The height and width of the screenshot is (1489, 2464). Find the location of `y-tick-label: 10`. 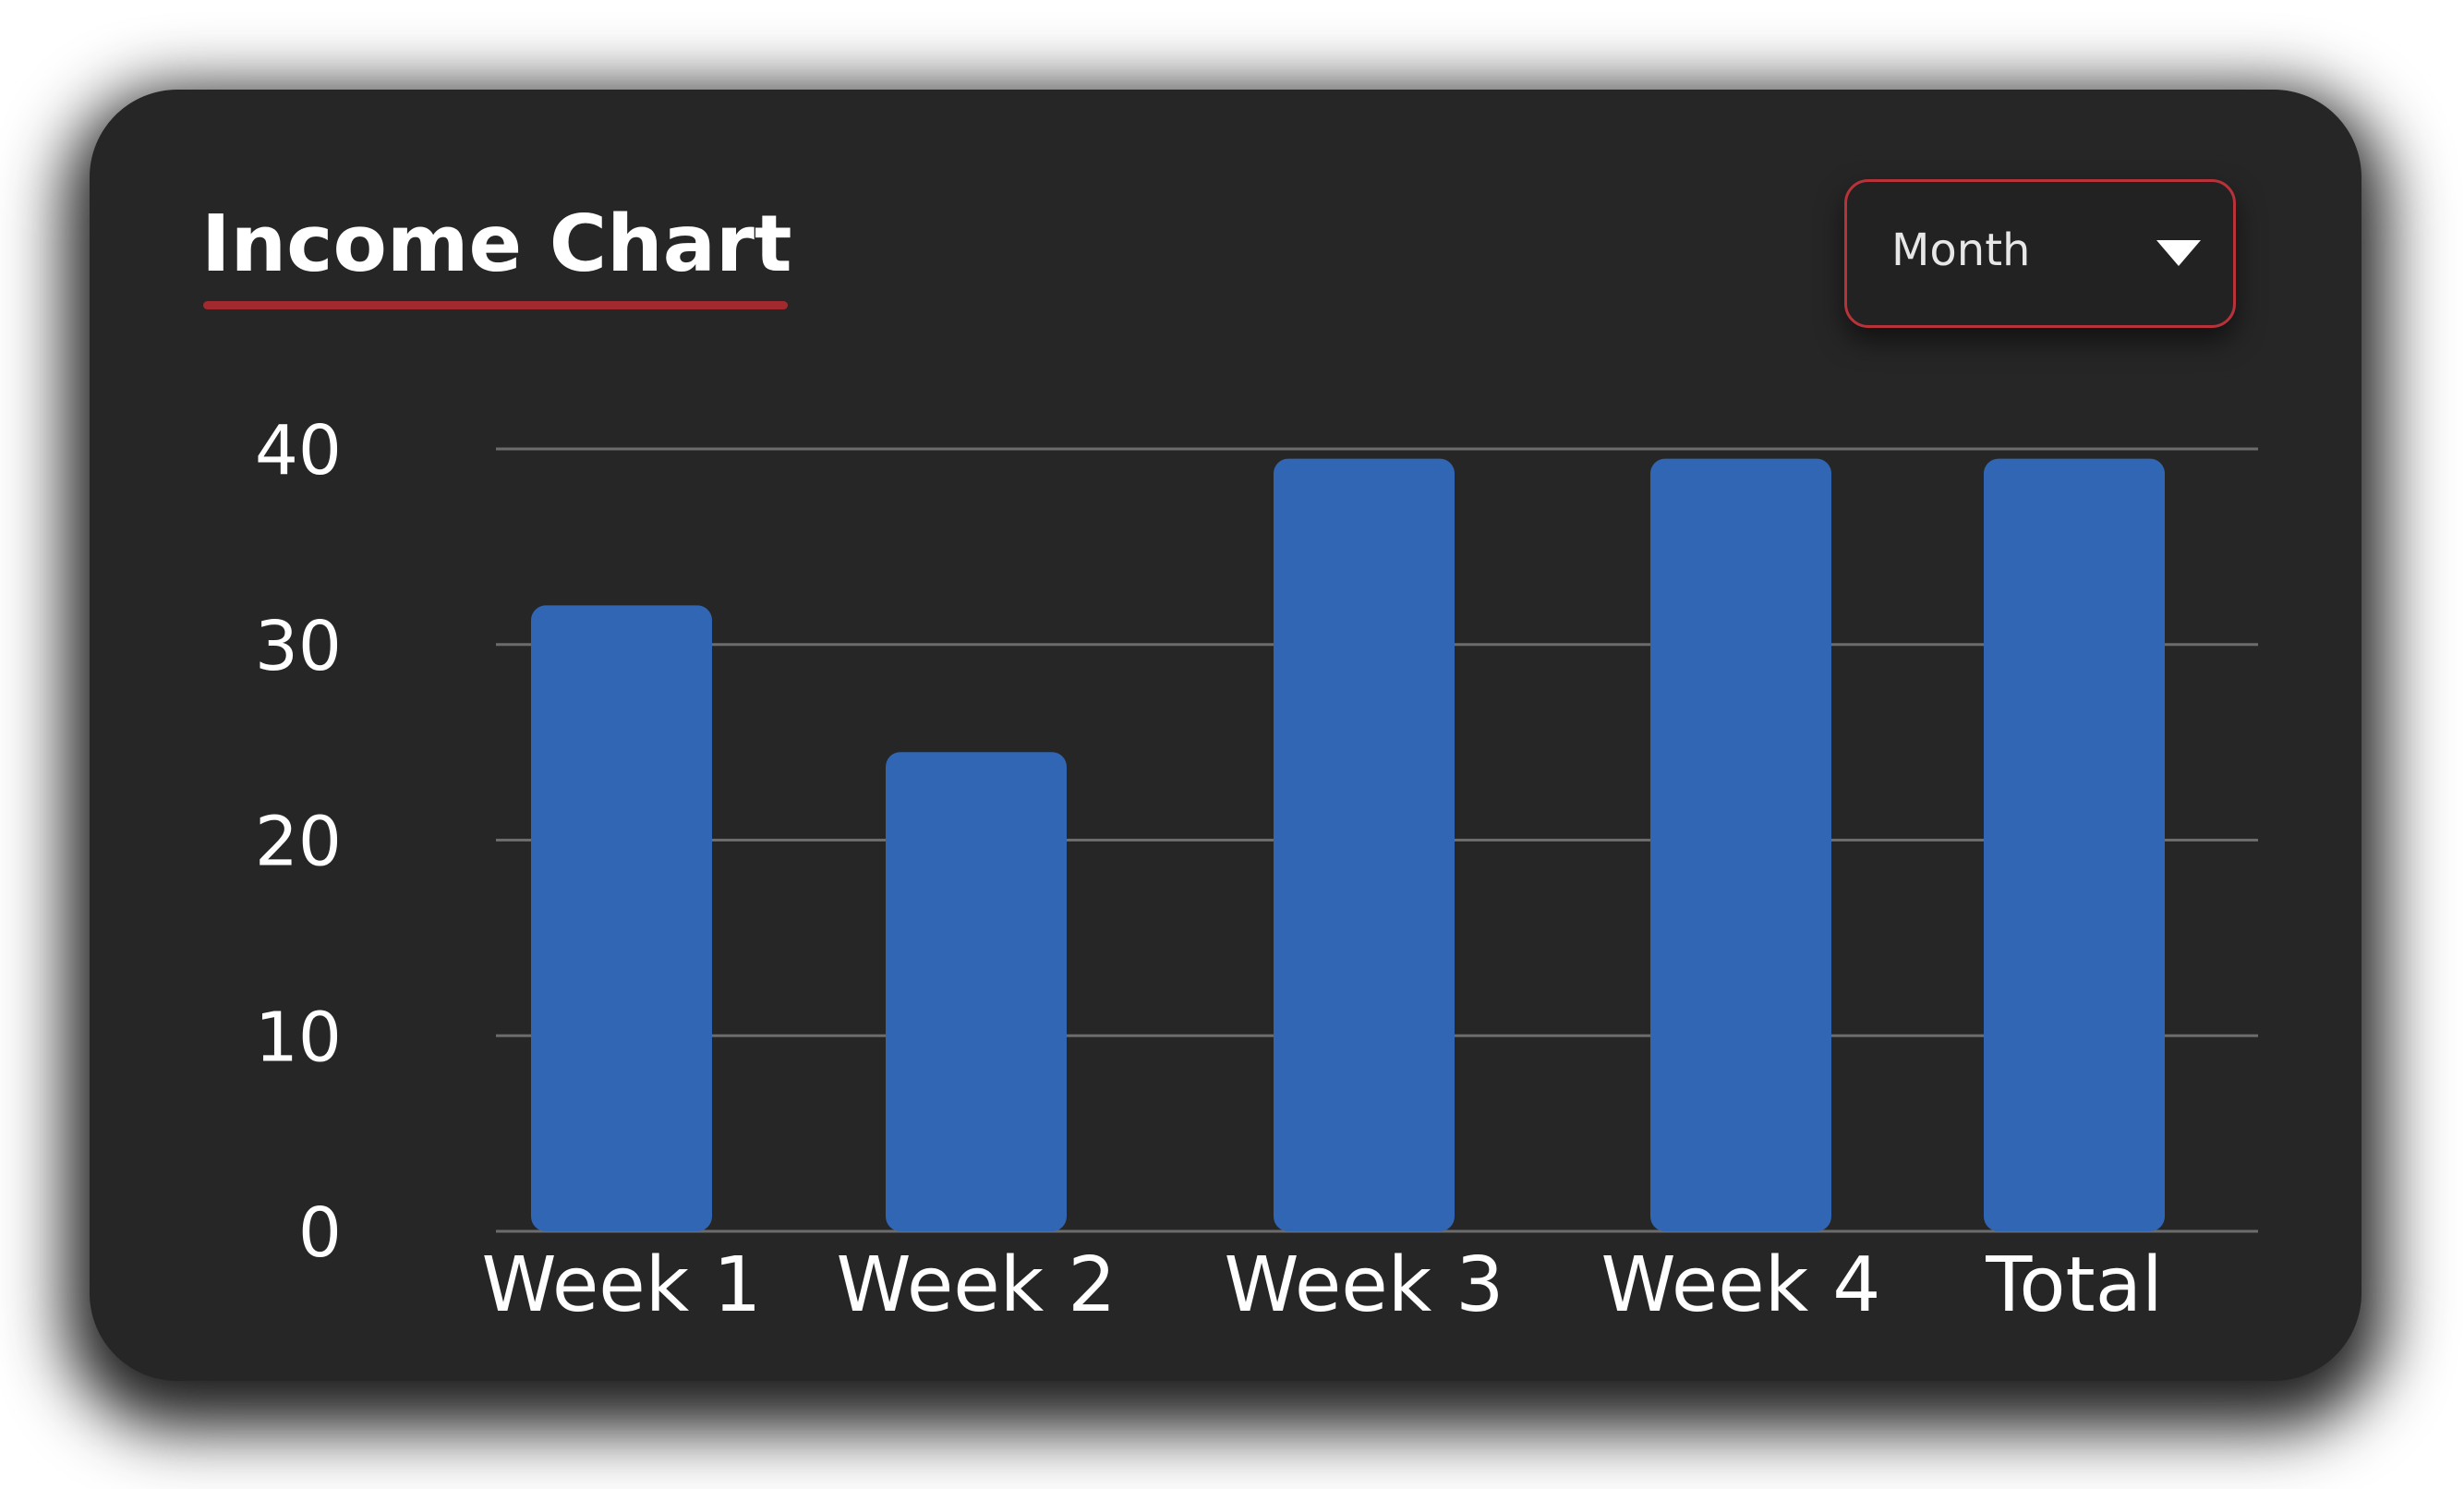

y-tick-label: 10 is located at coordinates (299, 1037).